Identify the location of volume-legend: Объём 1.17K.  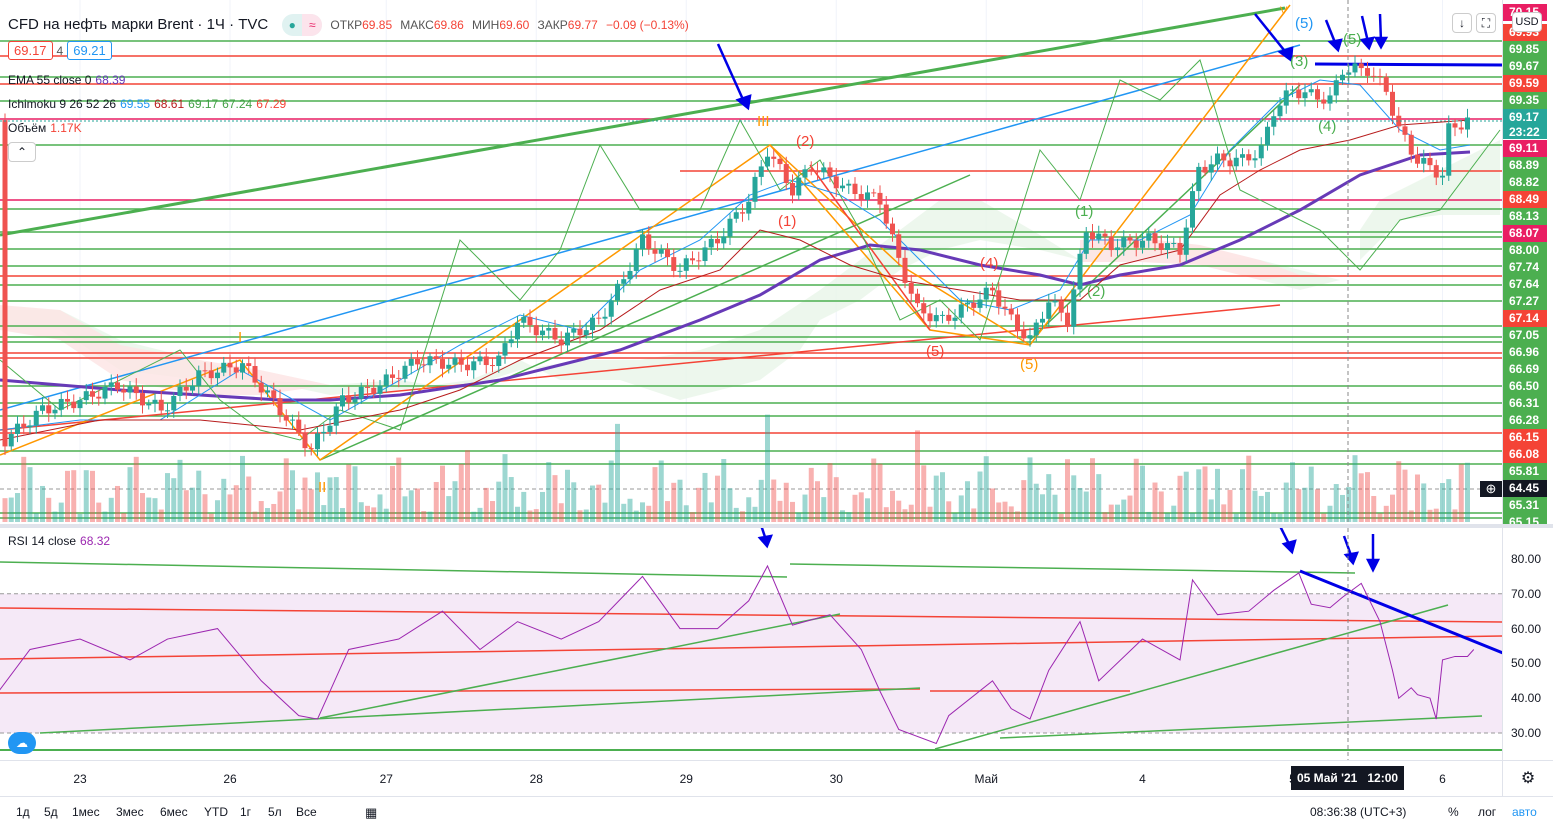
(47, 128).